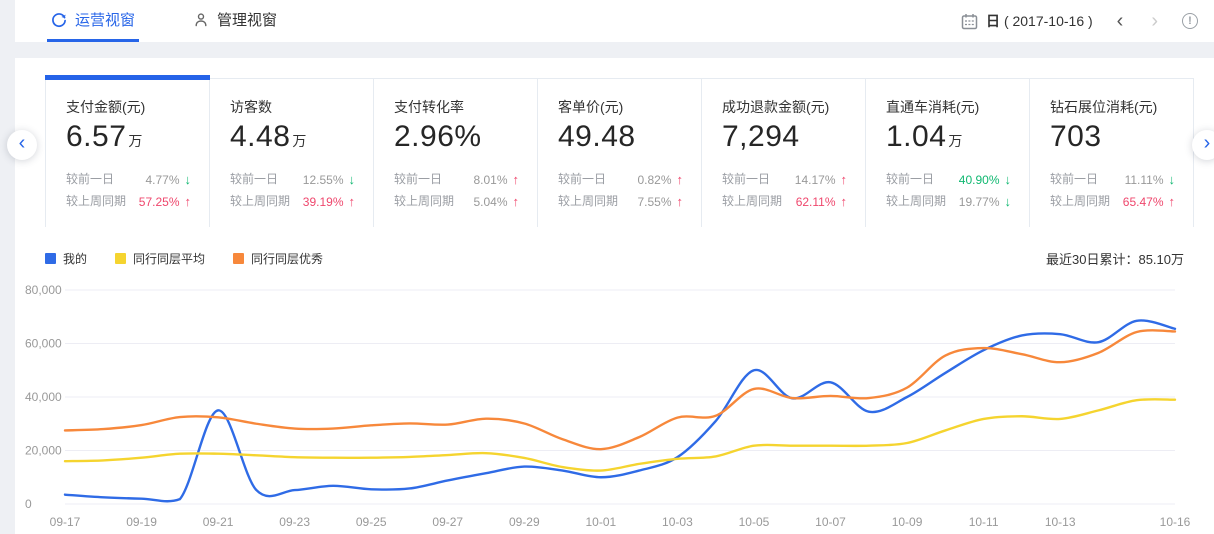 This screenshot has width=1214, height=534. What do you see at coordinates (201, 20) in the screenshot?
I see `person-icon` at bounding box center [201, 20].